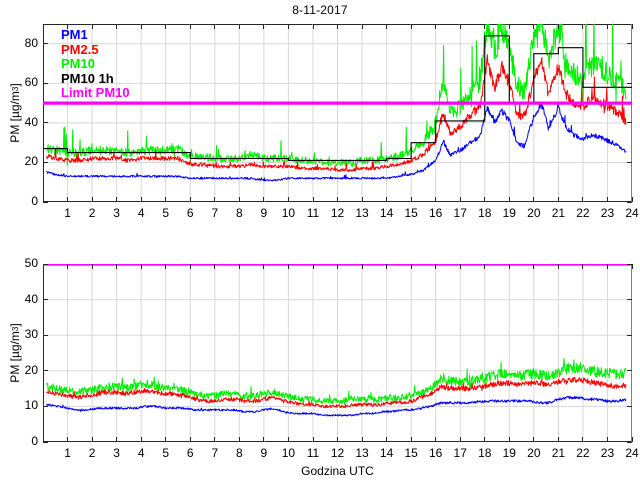 This screenshot has width=640, height=480. Describe the element at coordinates (435, 453) in the screenshot. I see `bottom-x-tick: 16` at that location.